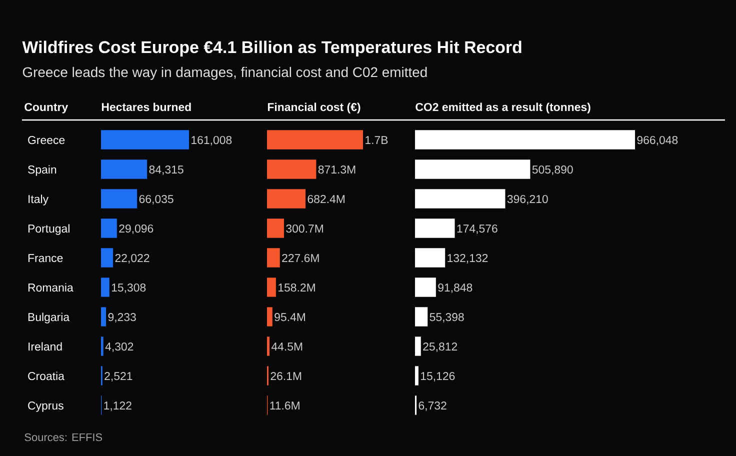 The image size is (736, 456). I want to click on y-tick-label: Italy, so click(38, 200).